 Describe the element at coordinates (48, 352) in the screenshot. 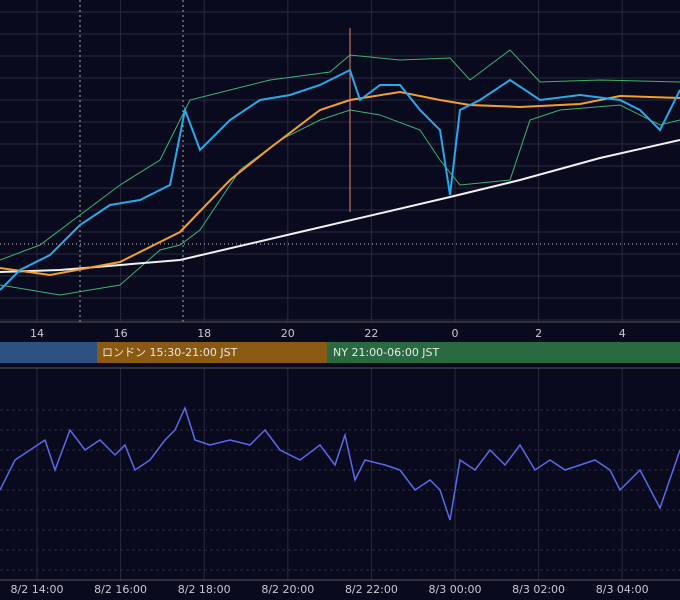

I see `tokyo-session` at that location.